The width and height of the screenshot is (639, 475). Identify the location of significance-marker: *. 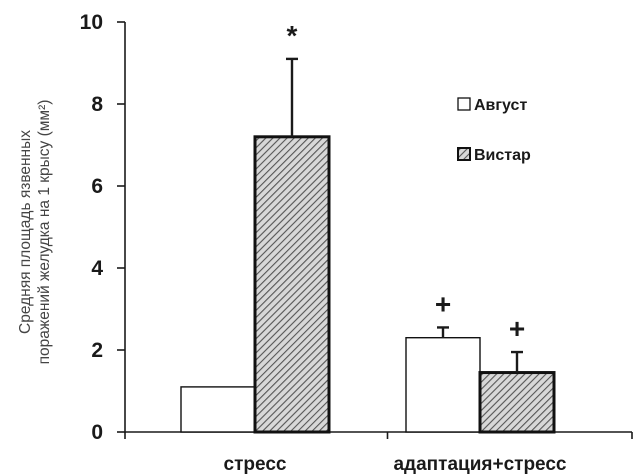
(292, 35).